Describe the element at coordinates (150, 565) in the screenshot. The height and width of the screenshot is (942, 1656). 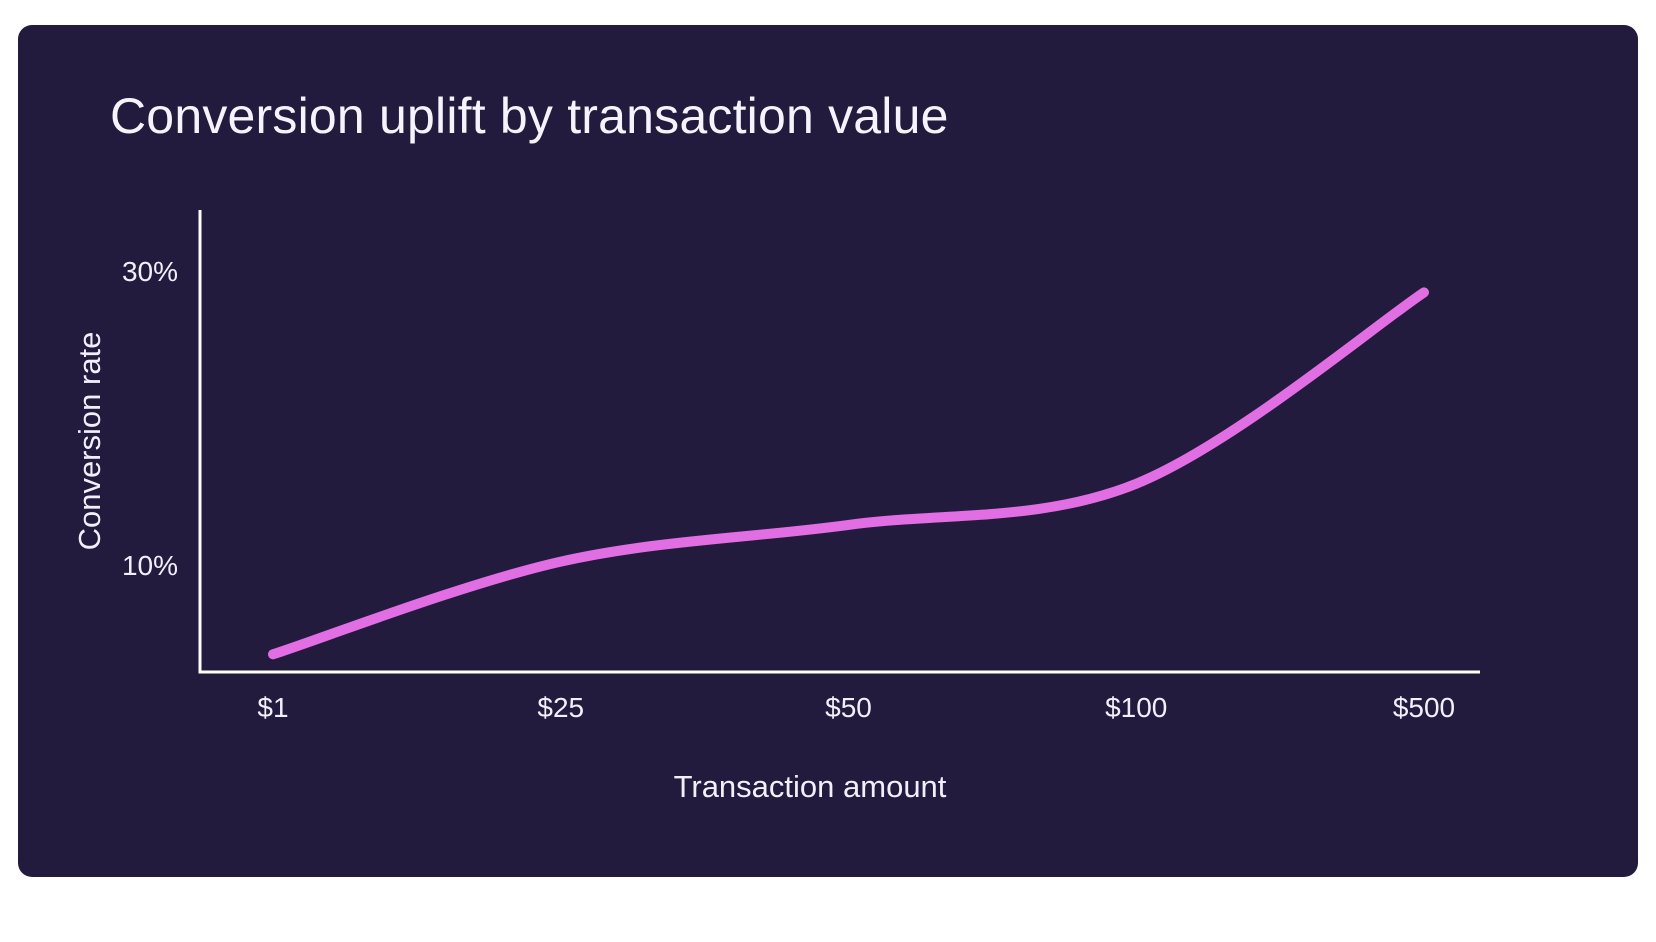
I see `y-tick-label: 10%` at that location.